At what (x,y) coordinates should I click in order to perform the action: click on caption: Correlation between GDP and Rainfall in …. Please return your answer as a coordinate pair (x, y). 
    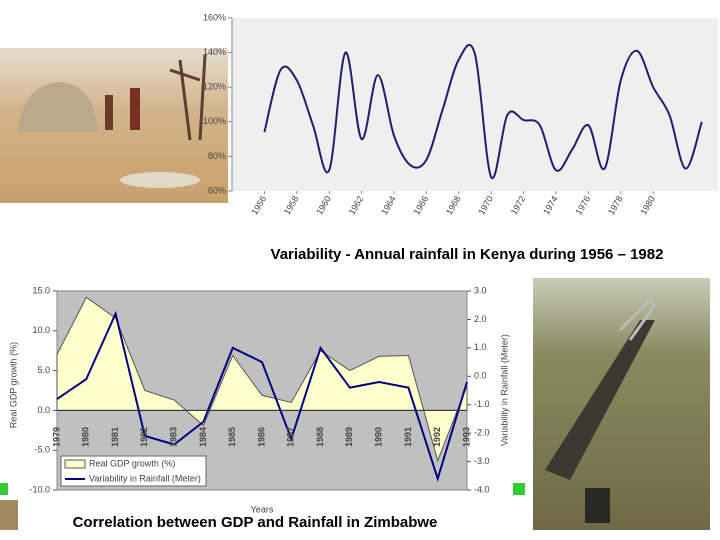
    Looking at the image, I should click on (255, 522).